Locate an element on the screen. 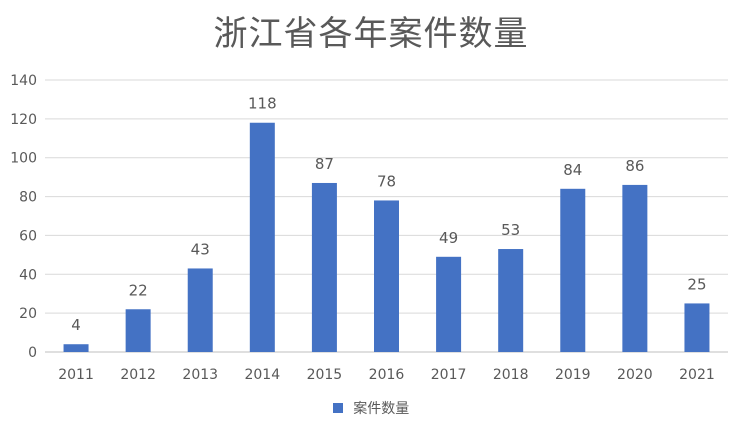 This screenshot has width=742, height=427. x-tick-label: 2021 is located at coordinates (697, 375).